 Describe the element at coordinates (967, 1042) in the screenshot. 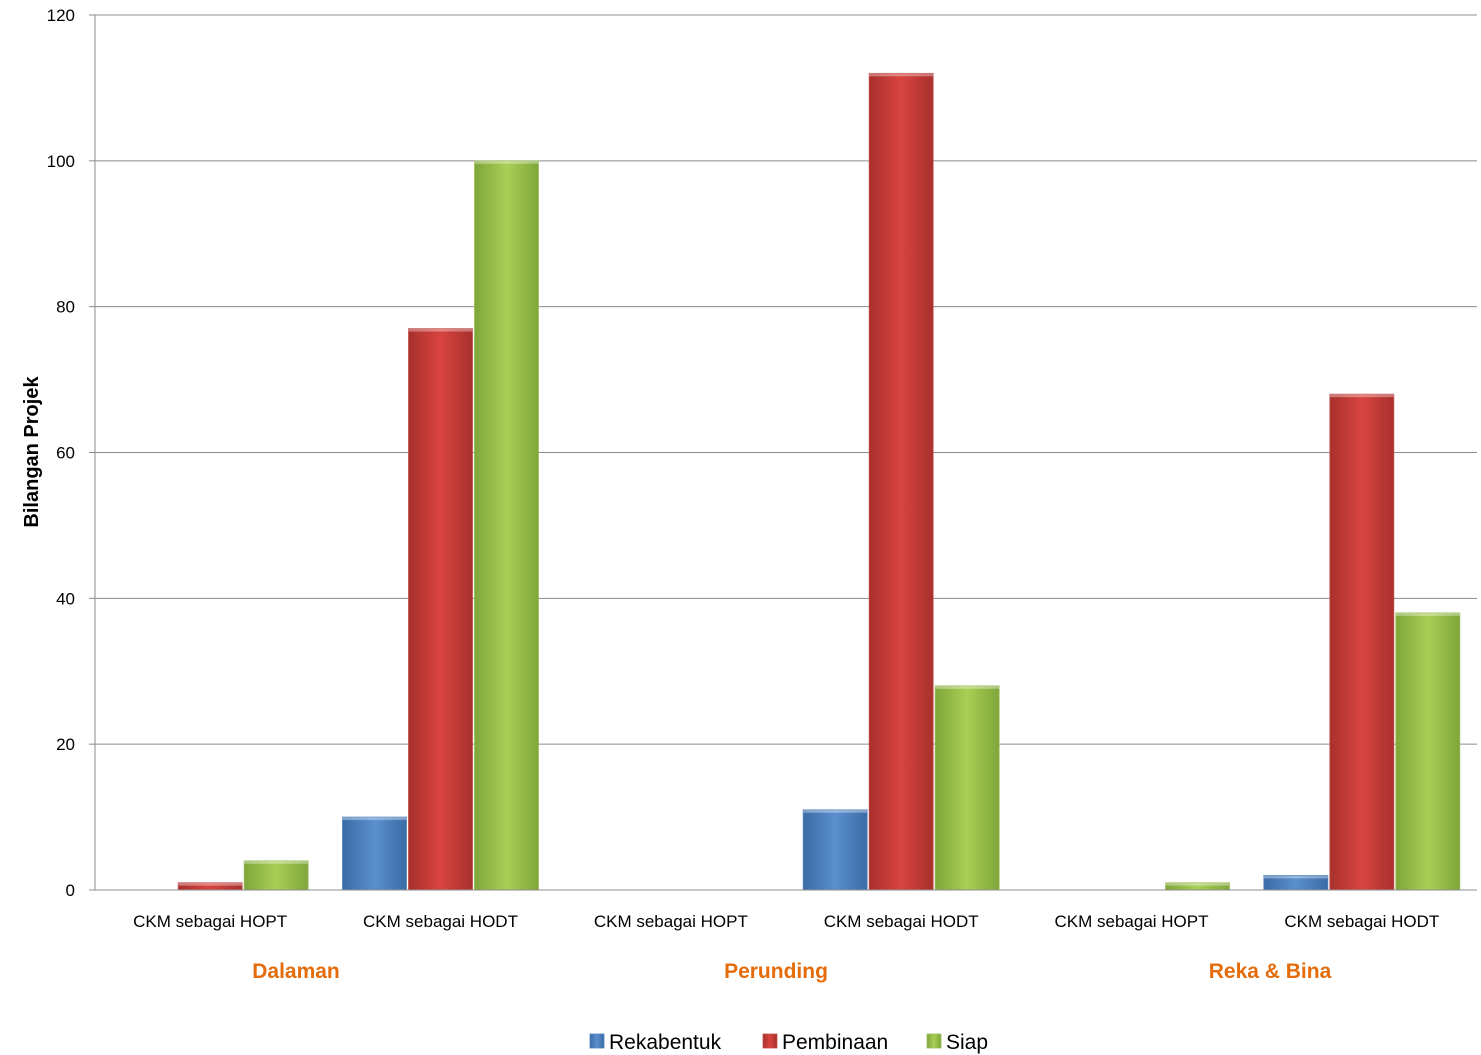

I see `legend-label: Siap` at that location.